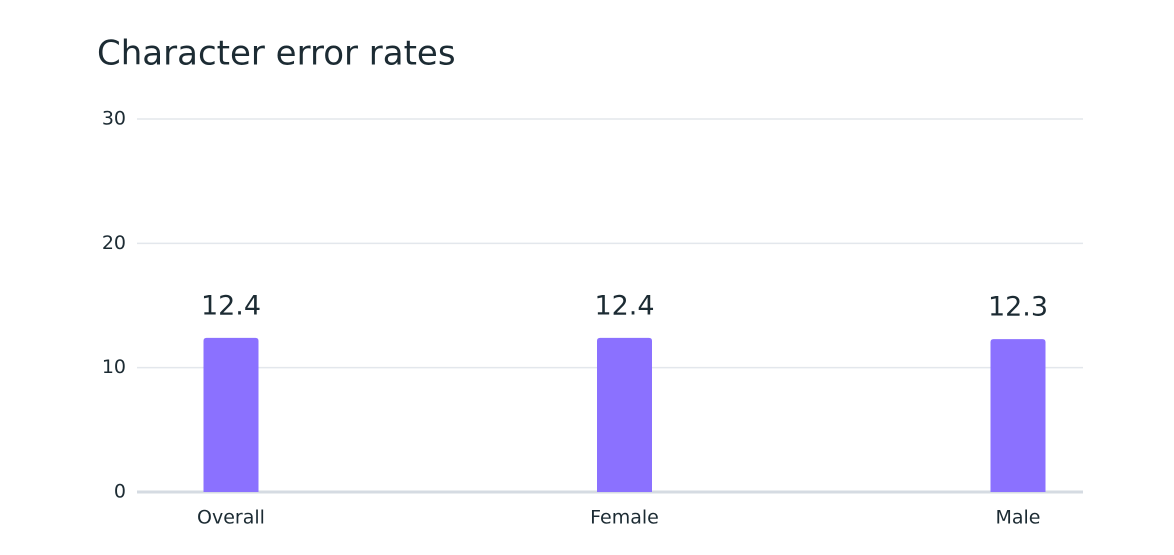 The height and width of the screenshot is (555, 1174). Describe the element at coordinates (1017, 518) in the screenshot. I see `x-tick-label: Male` at that location.